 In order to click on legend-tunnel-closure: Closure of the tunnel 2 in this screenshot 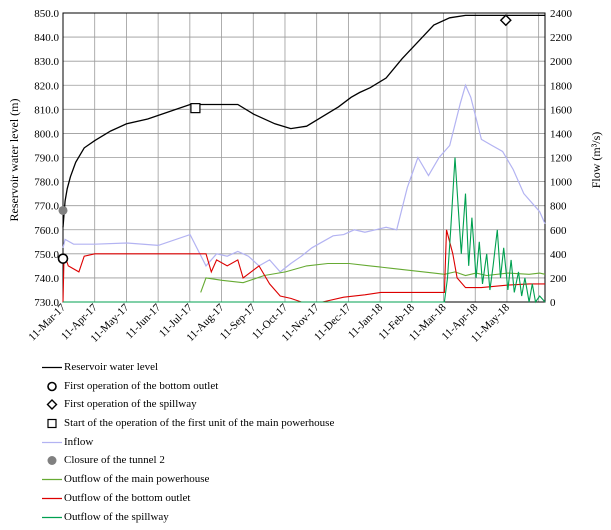, I will do `click(320, 460)`.